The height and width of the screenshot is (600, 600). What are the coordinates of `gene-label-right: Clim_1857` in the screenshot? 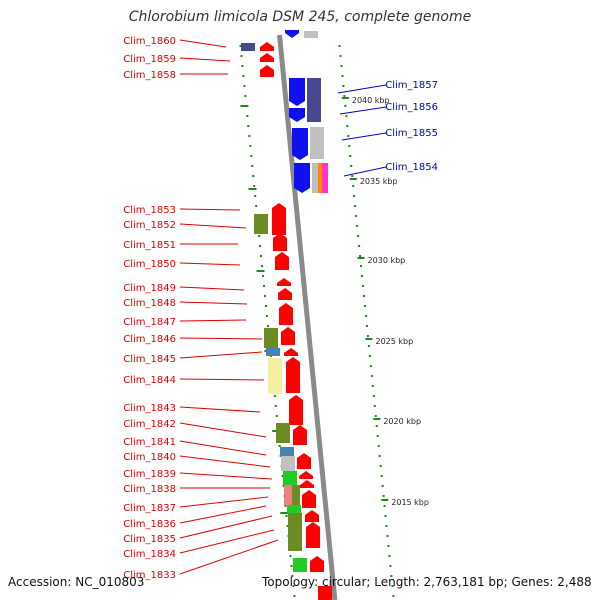 It's located at (411, 85).